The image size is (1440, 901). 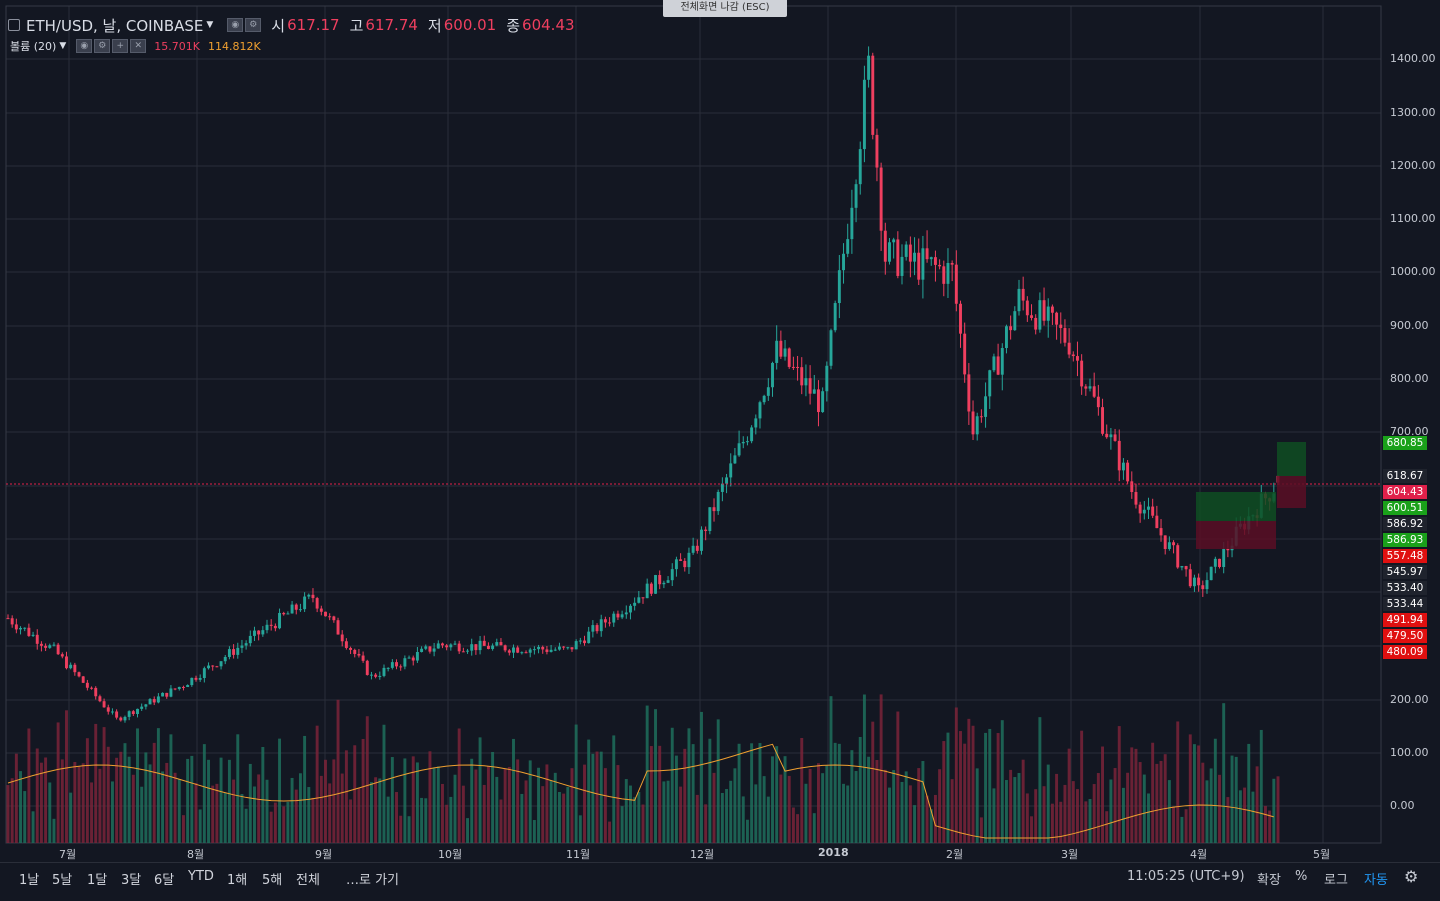 I want to click on range-button: 6달, so click(x=164, y=880).